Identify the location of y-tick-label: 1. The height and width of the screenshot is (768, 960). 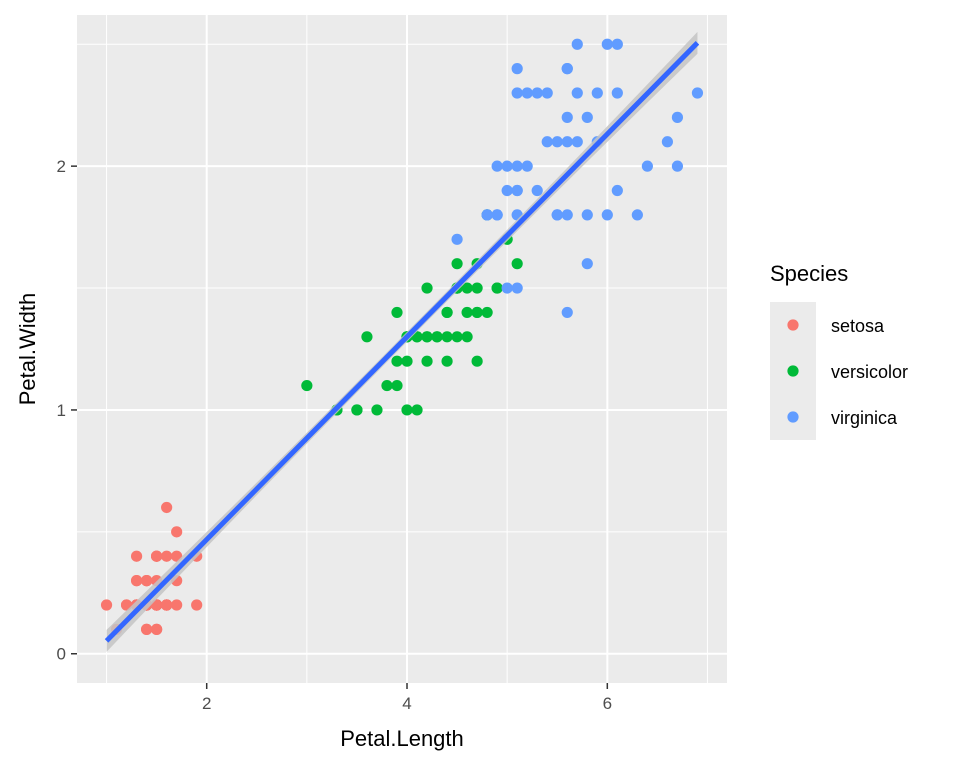
(61, 410).